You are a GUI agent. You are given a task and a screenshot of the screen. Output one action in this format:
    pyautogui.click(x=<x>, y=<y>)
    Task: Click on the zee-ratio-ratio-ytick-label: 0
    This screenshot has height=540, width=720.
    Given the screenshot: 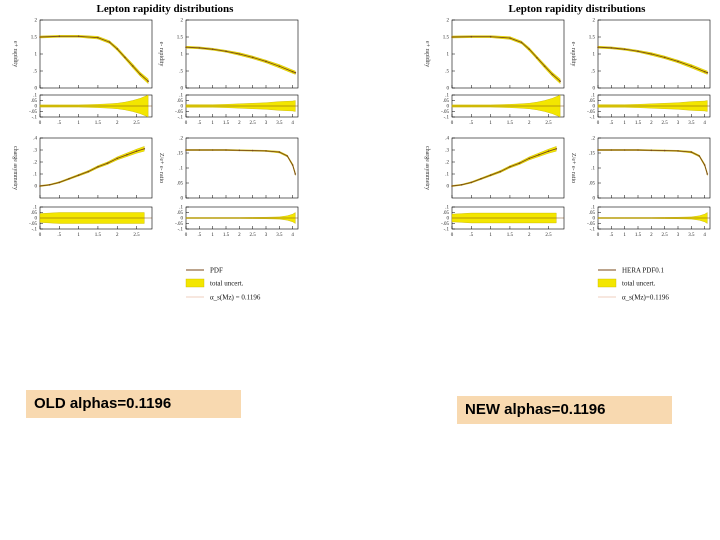 What is the action you would take?
    pyautogui.click(x=594, y=219)
    